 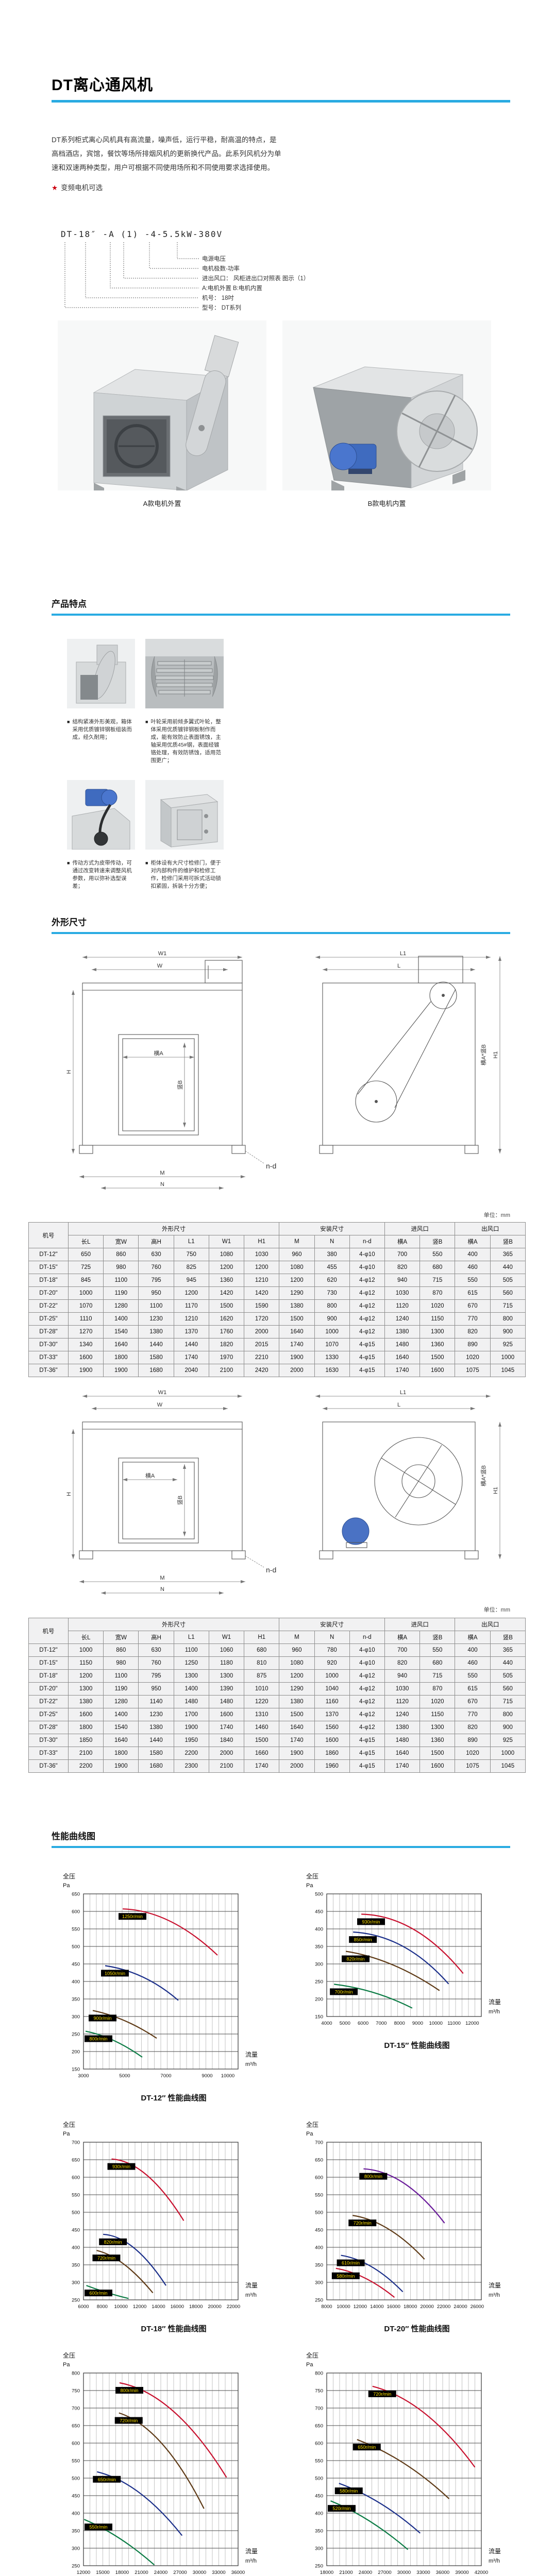 What do you see at coordinates (49, 1631) in the screenshot?
I see `table-cell: 机号` at bounding box center [49, 1631].